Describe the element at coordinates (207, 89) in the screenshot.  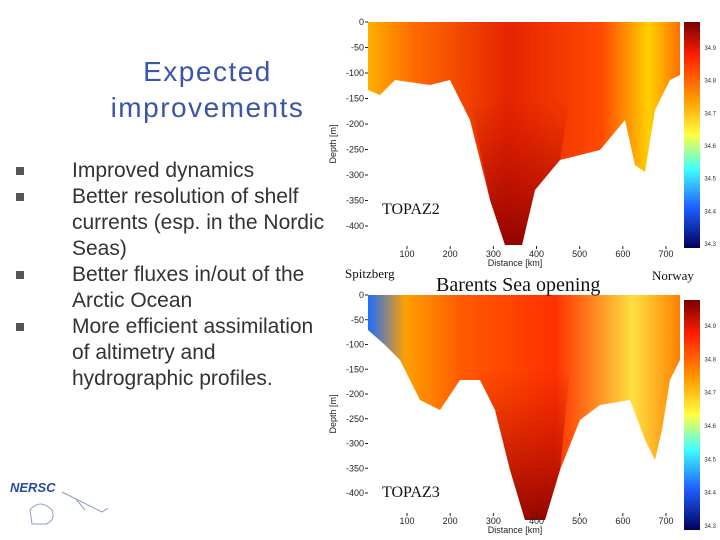
I see `slide-title: Expected improvements` at that location.